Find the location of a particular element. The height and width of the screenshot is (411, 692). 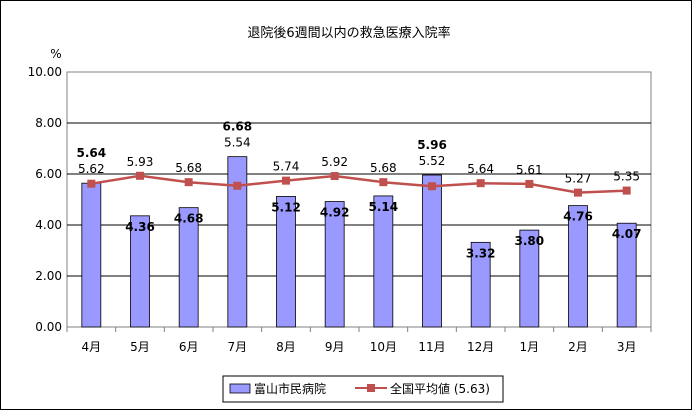

y-tick-label: 0.00 is located at coordinates (48, 327).